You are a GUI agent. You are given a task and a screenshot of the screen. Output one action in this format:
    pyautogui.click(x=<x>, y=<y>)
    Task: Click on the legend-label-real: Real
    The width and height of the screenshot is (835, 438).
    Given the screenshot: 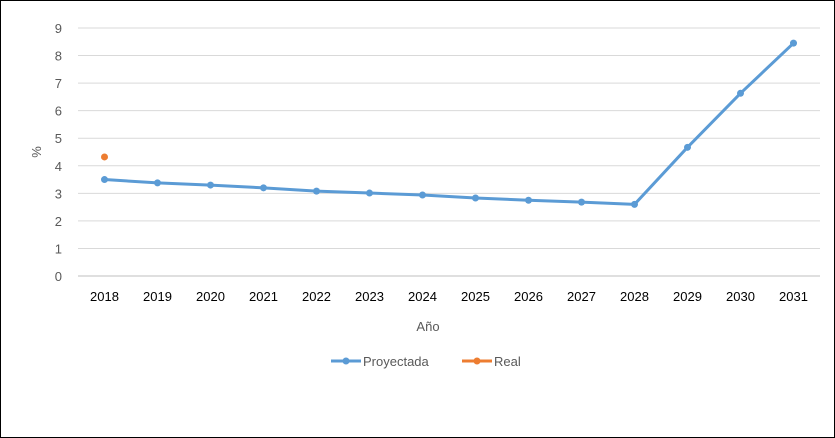 What is the action you would take?
    pyautogui.click(x=507, y=361)
    